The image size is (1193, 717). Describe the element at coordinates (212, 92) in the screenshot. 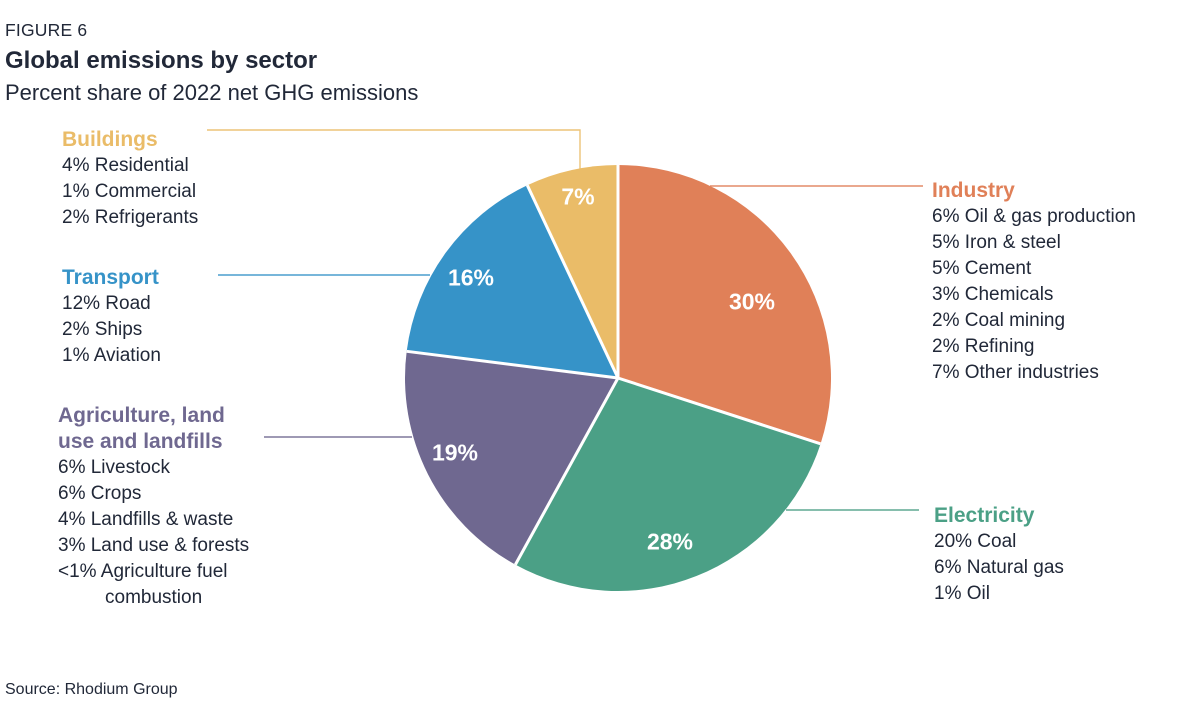

I see `chart-subtitle: Percent share of 2022 net GHG emissions` at that location.